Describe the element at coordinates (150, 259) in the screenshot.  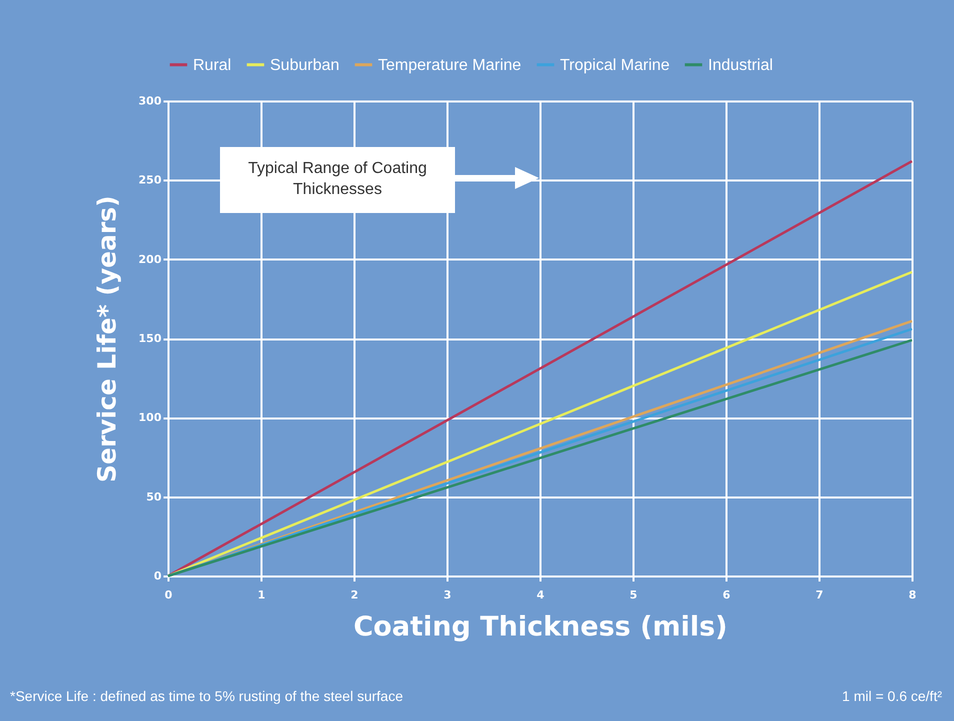
I see `y-tick-label: 200` at that location.